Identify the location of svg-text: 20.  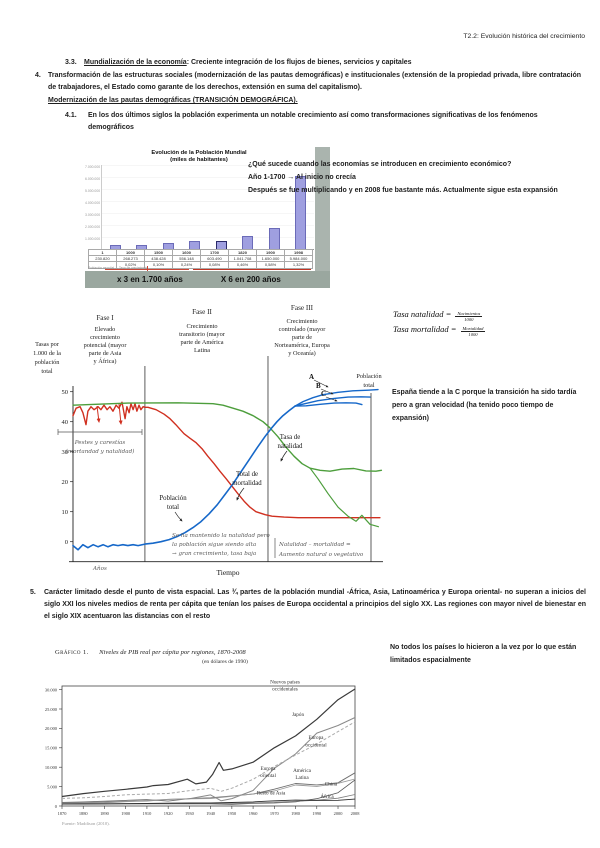
(65, 482).